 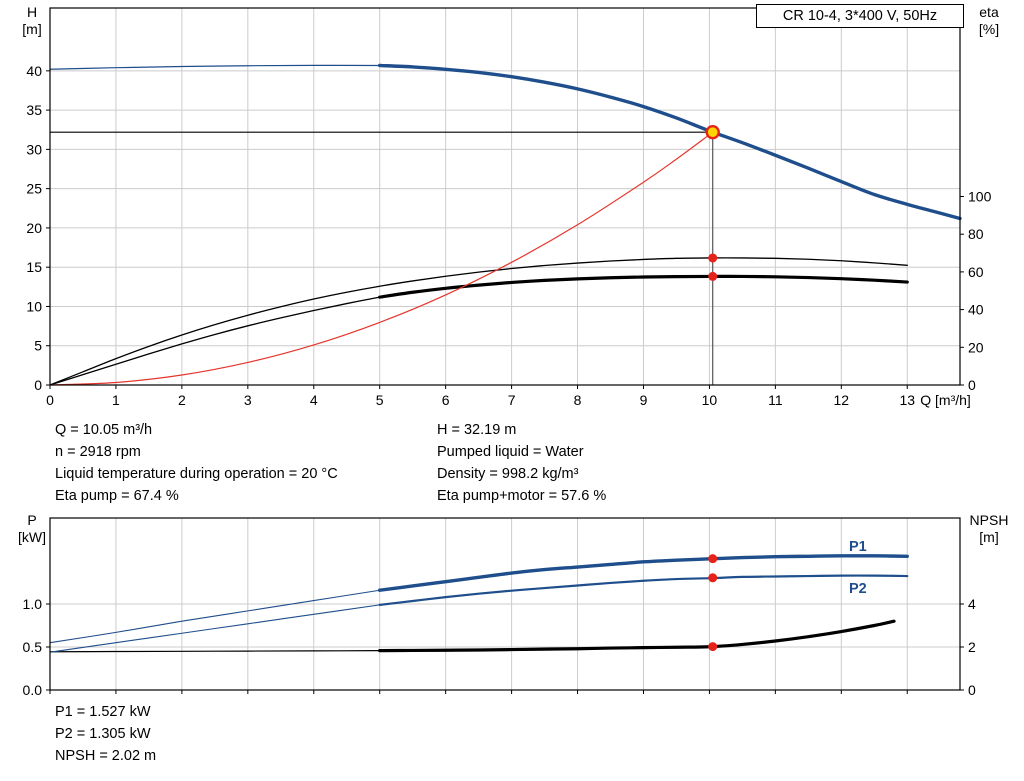 I want to click on head-axis-title: H [m], so click(x=32, y=21).